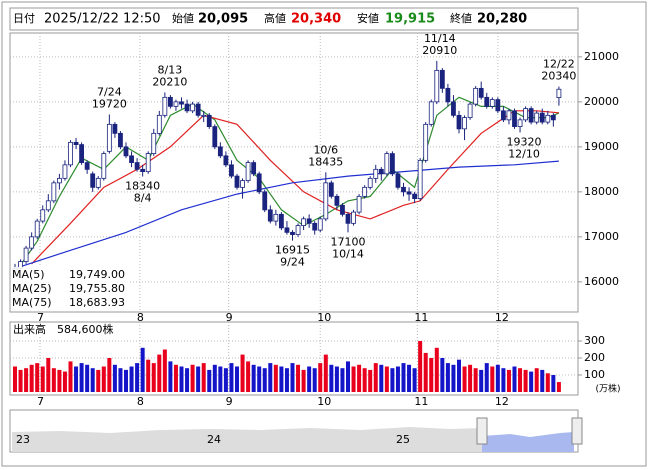 Image resolution: width=653 pixels, height=470 pixels. What do you see at coordinates (292, 250) in the screenshot?
I see `annotation-price: 16915` at bounding box center [292, 250].